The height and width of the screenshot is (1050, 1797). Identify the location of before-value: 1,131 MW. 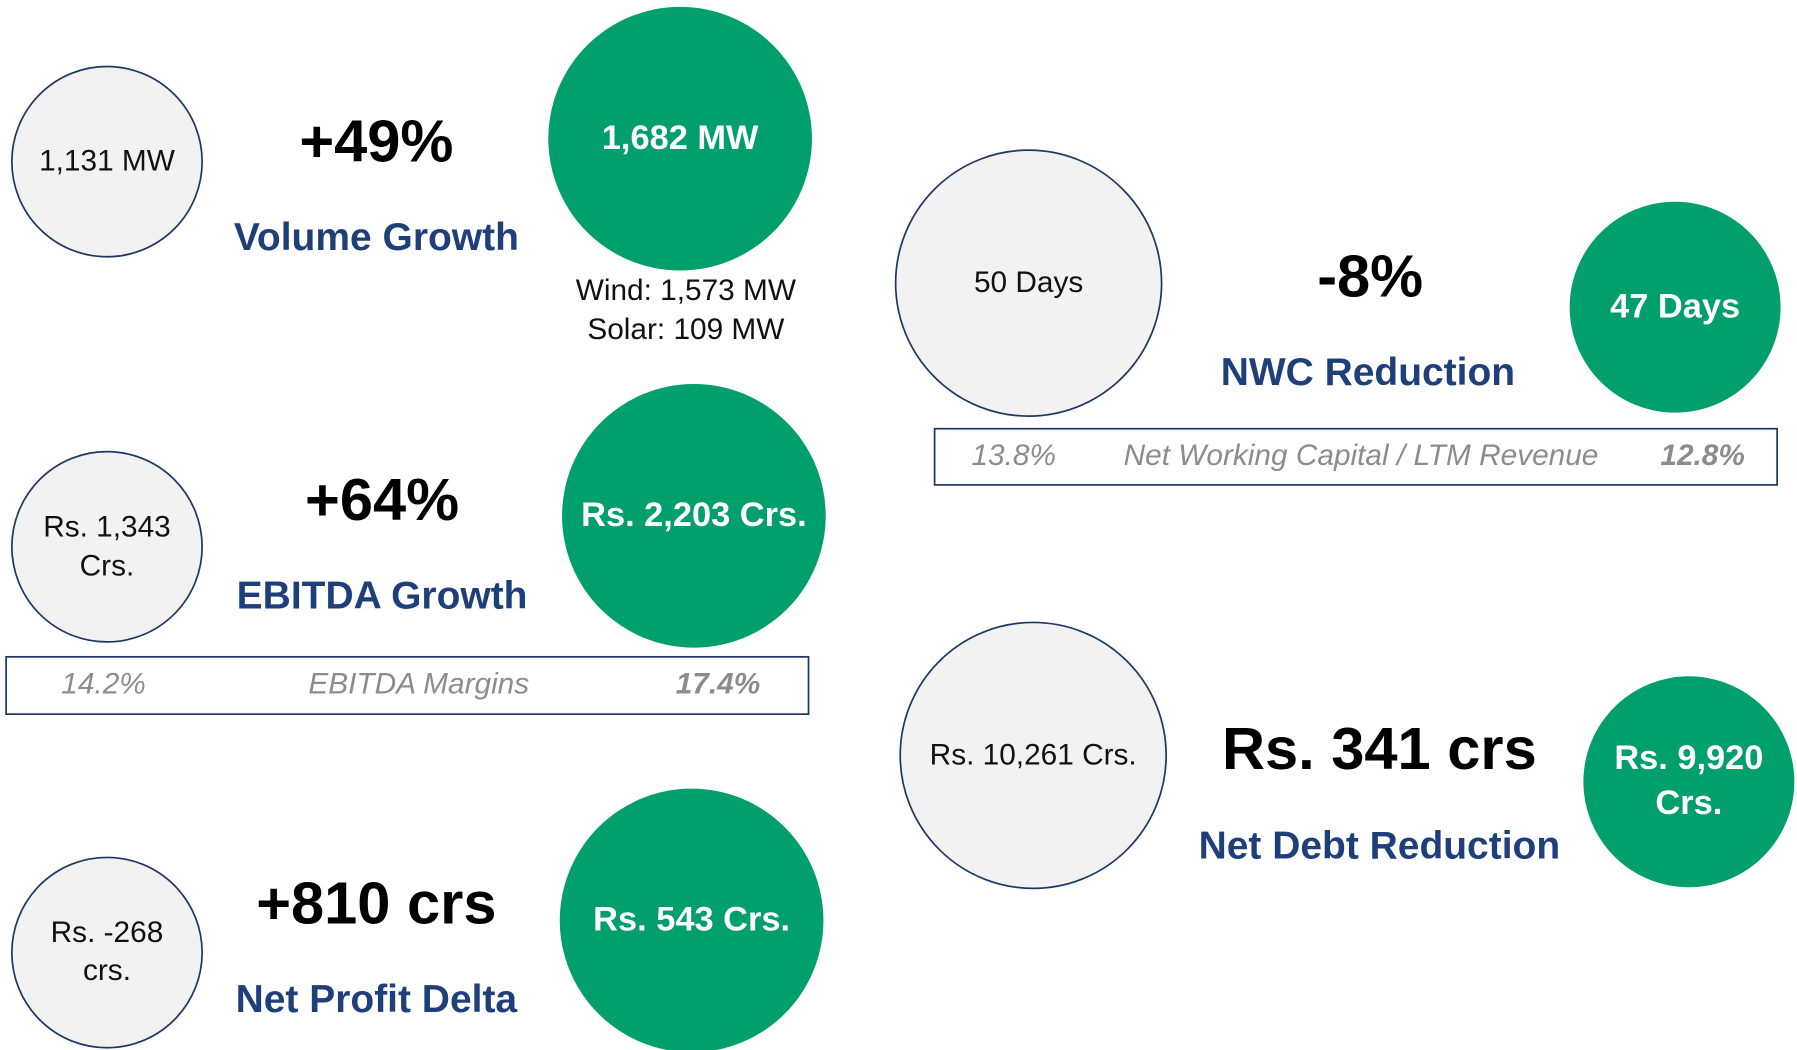
(107, 161).